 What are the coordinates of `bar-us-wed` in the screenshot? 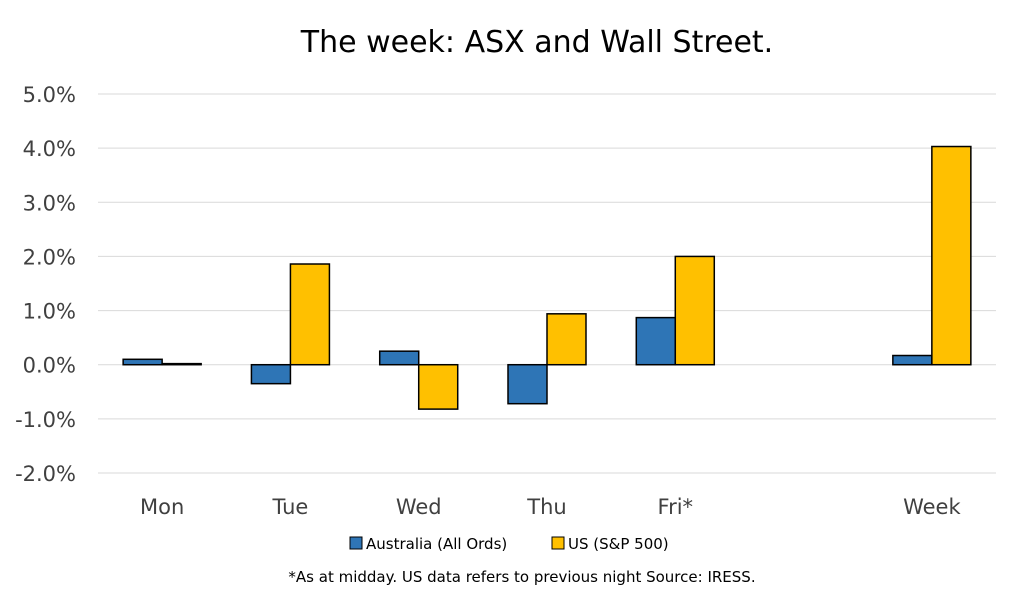 It's located at (438, 386).